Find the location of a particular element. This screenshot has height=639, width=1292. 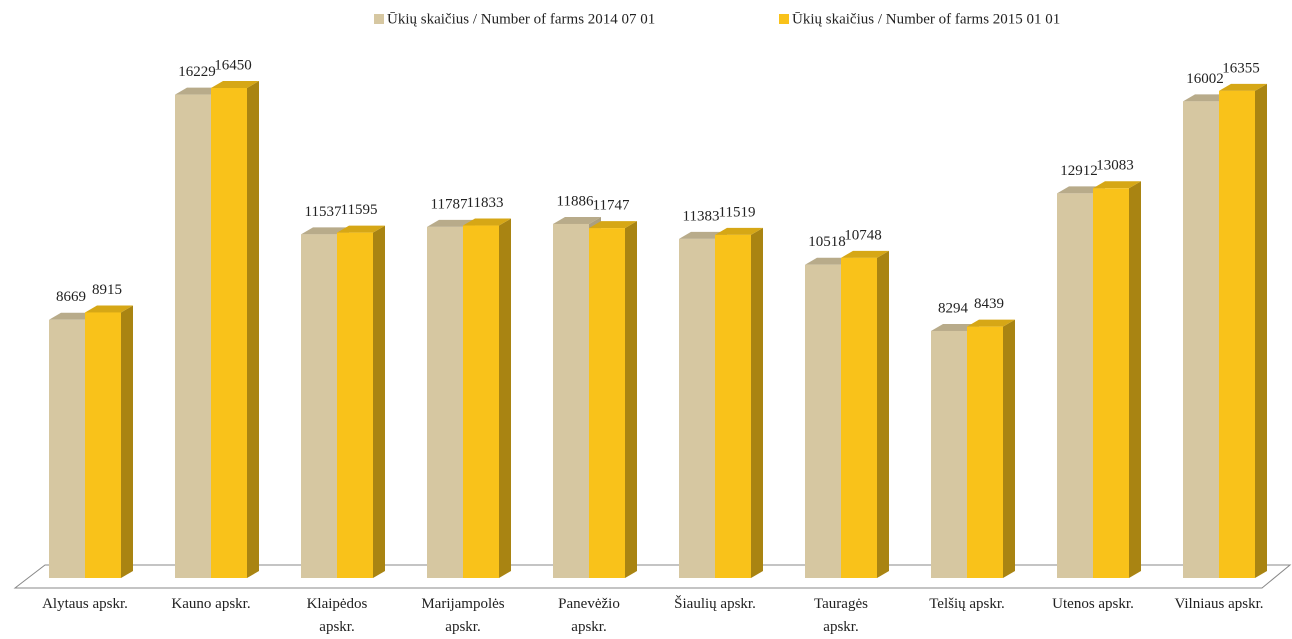

value-label: 8294 is located at coordinates (953, 308).